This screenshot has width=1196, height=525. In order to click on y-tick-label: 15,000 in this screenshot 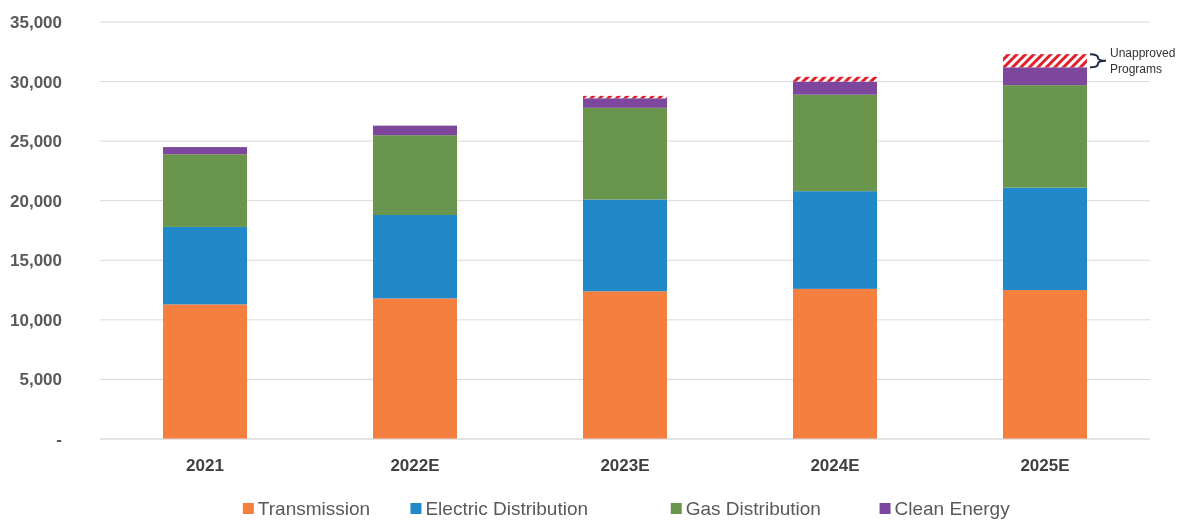, I will do `click(36, 261)`.